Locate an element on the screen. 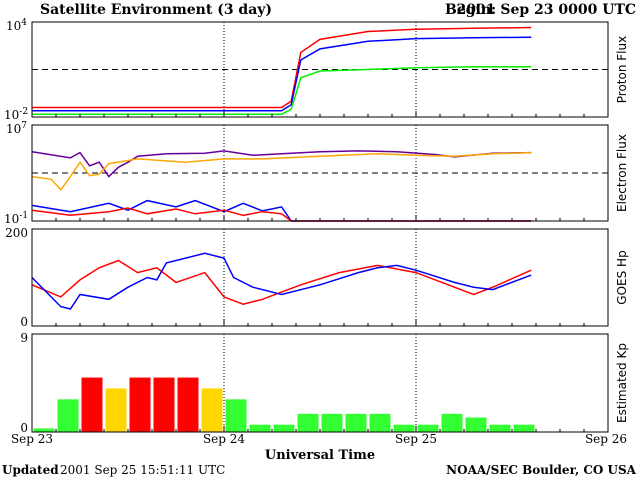  y-tick-exponent: 4 is located at coordinates (24, 23).